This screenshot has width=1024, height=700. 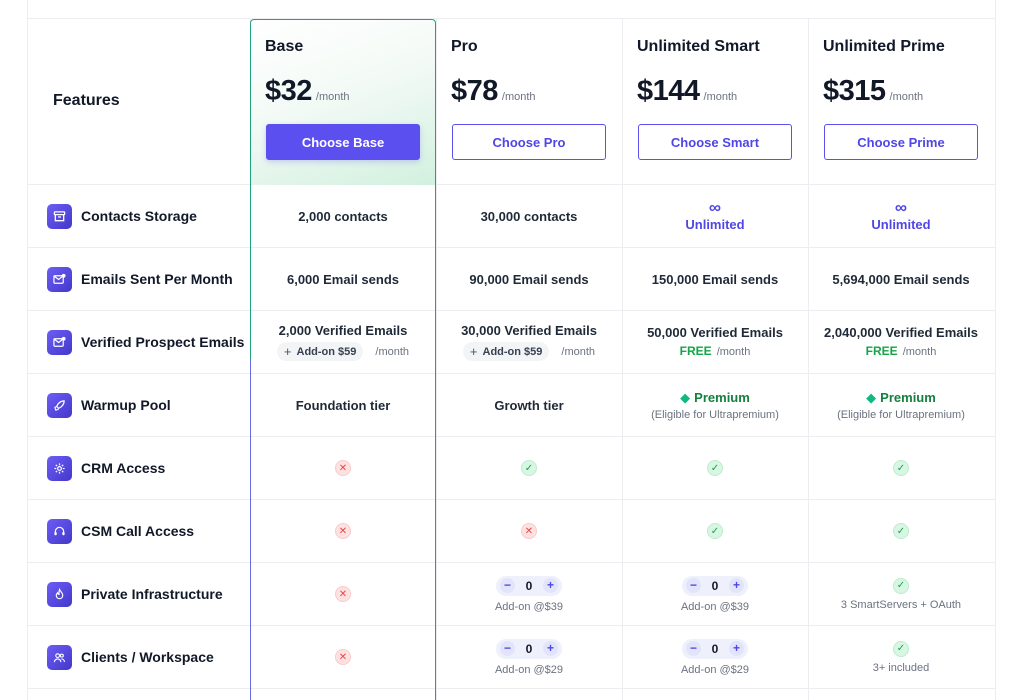 I want to click on cell-crm-pro: ✓, so click(x=529, y=468).